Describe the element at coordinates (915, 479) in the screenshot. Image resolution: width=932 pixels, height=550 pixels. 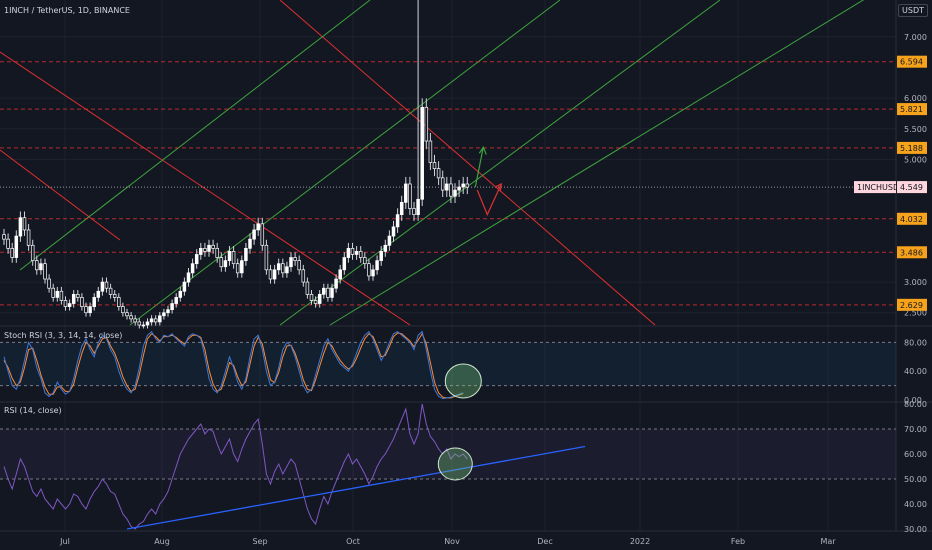
I see `rsi-tick-label: 50.00` at that location.